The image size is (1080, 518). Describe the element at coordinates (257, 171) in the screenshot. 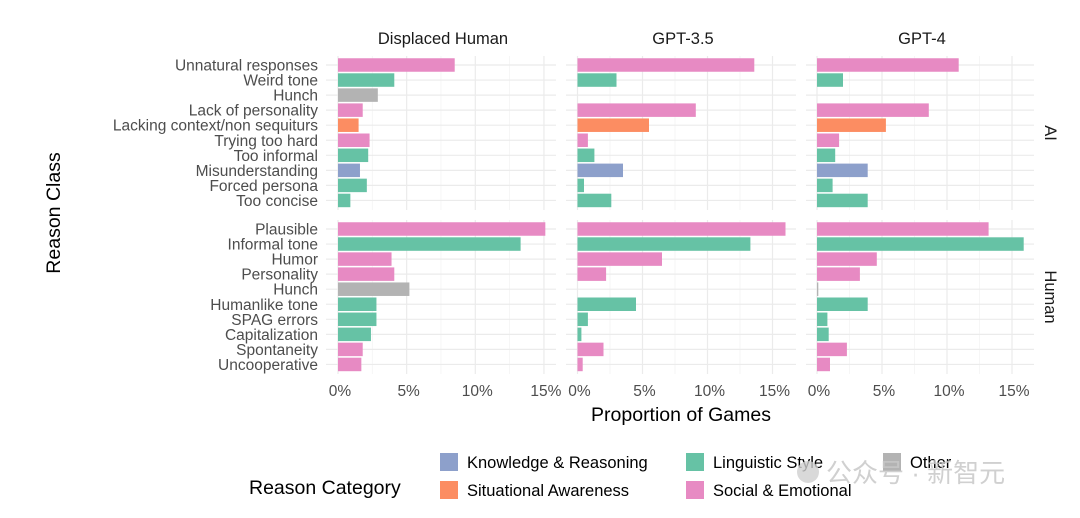

I see `y-tick-label: Misunderstanding` at that location.